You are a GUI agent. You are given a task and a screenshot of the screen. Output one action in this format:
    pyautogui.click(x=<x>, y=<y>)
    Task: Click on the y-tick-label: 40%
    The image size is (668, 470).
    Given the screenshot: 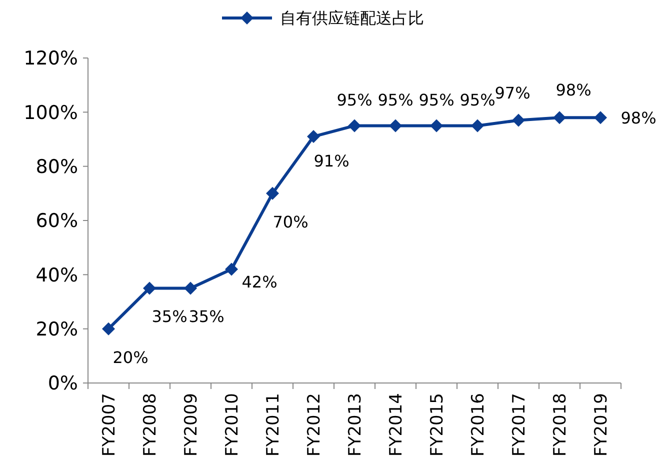 What is the action you would take?
    pyautogui.click(x=57, y=275)
    